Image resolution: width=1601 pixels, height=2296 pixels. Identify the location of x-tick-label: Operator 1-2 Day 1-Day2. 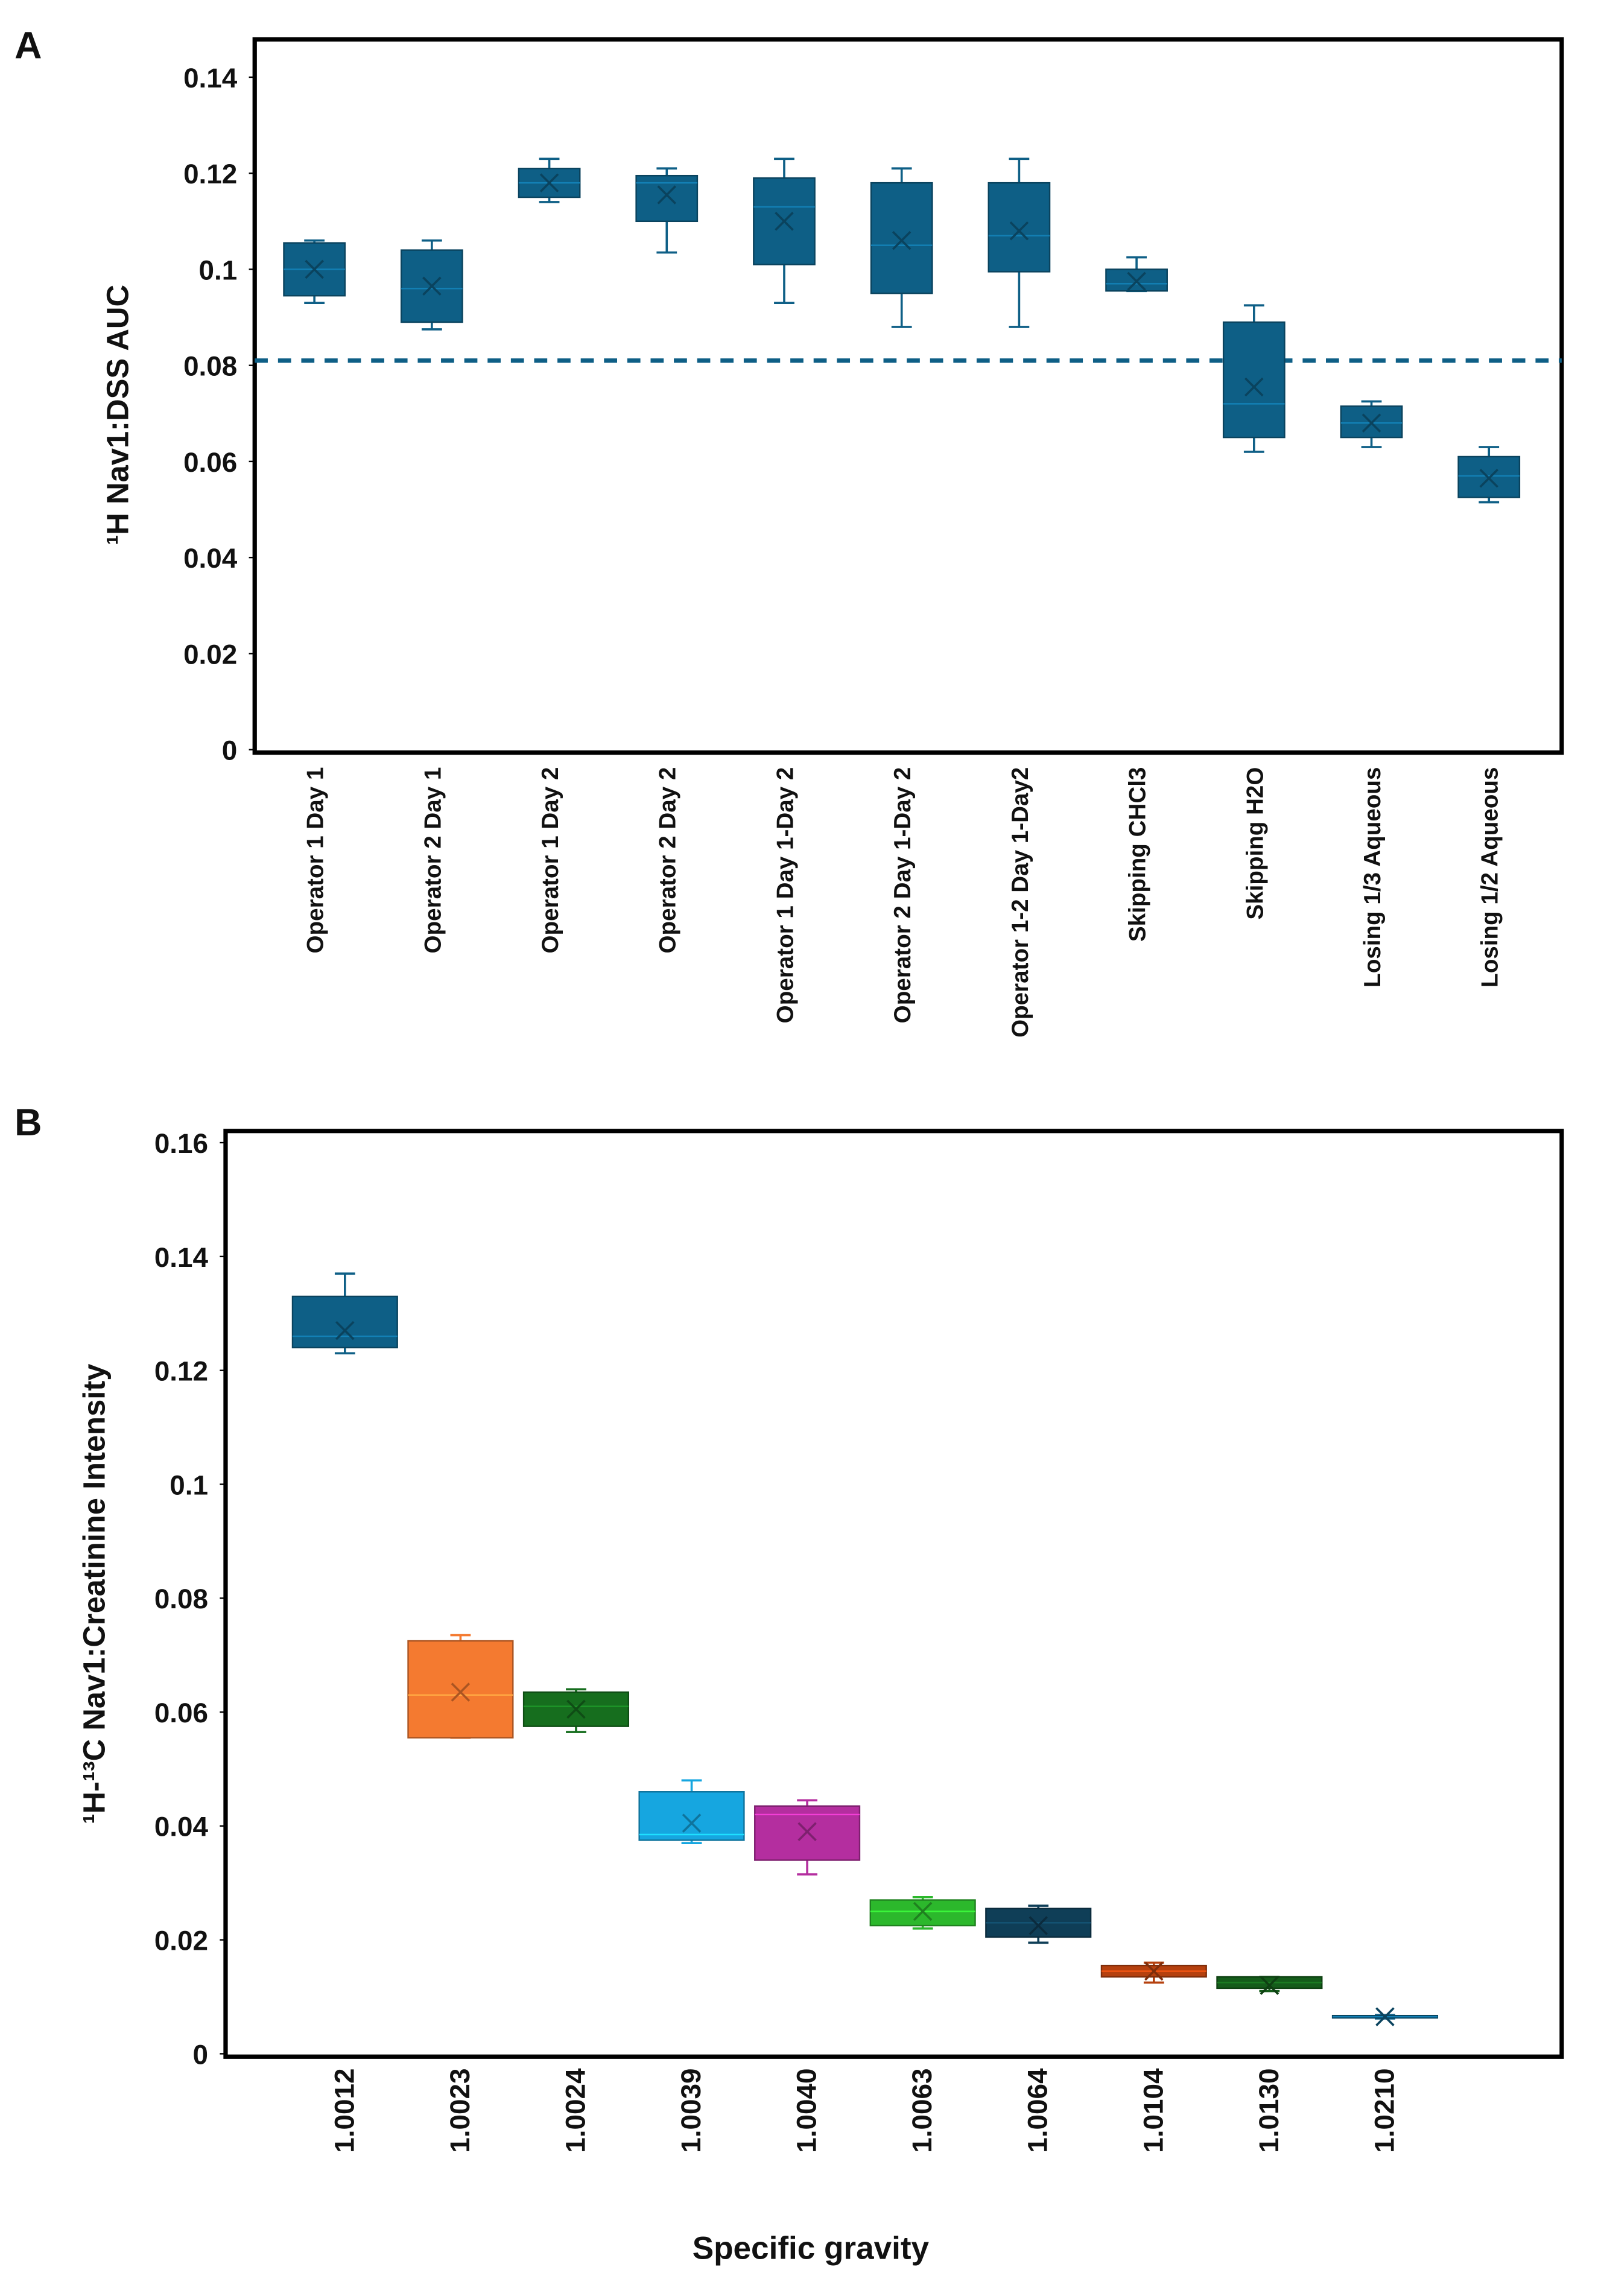
(1020, 902).